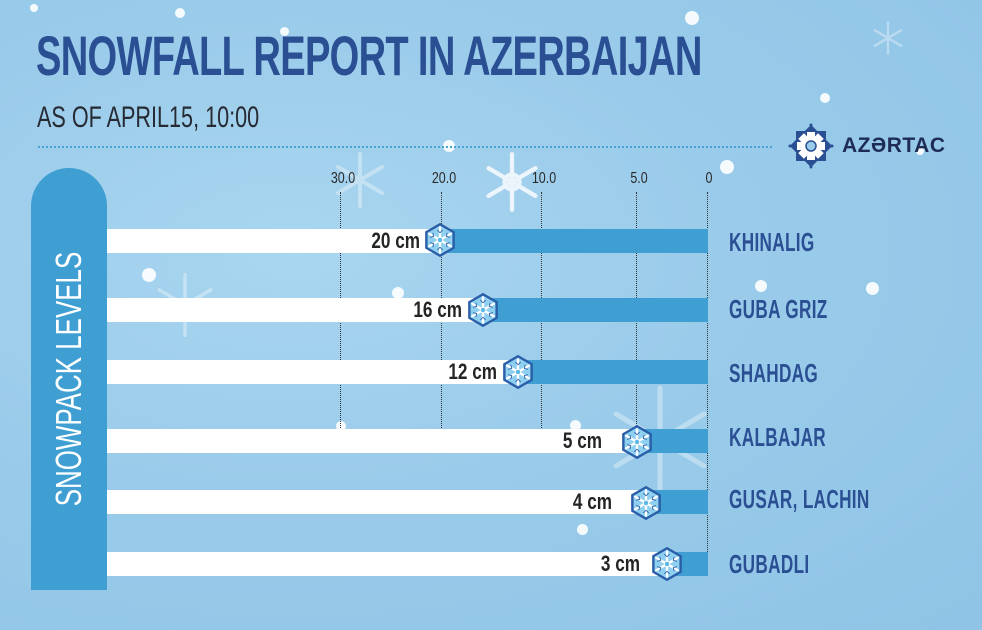 This screenshot has height=630, width=982. I want to click on value-label: 4 cm, so click(592, 501).